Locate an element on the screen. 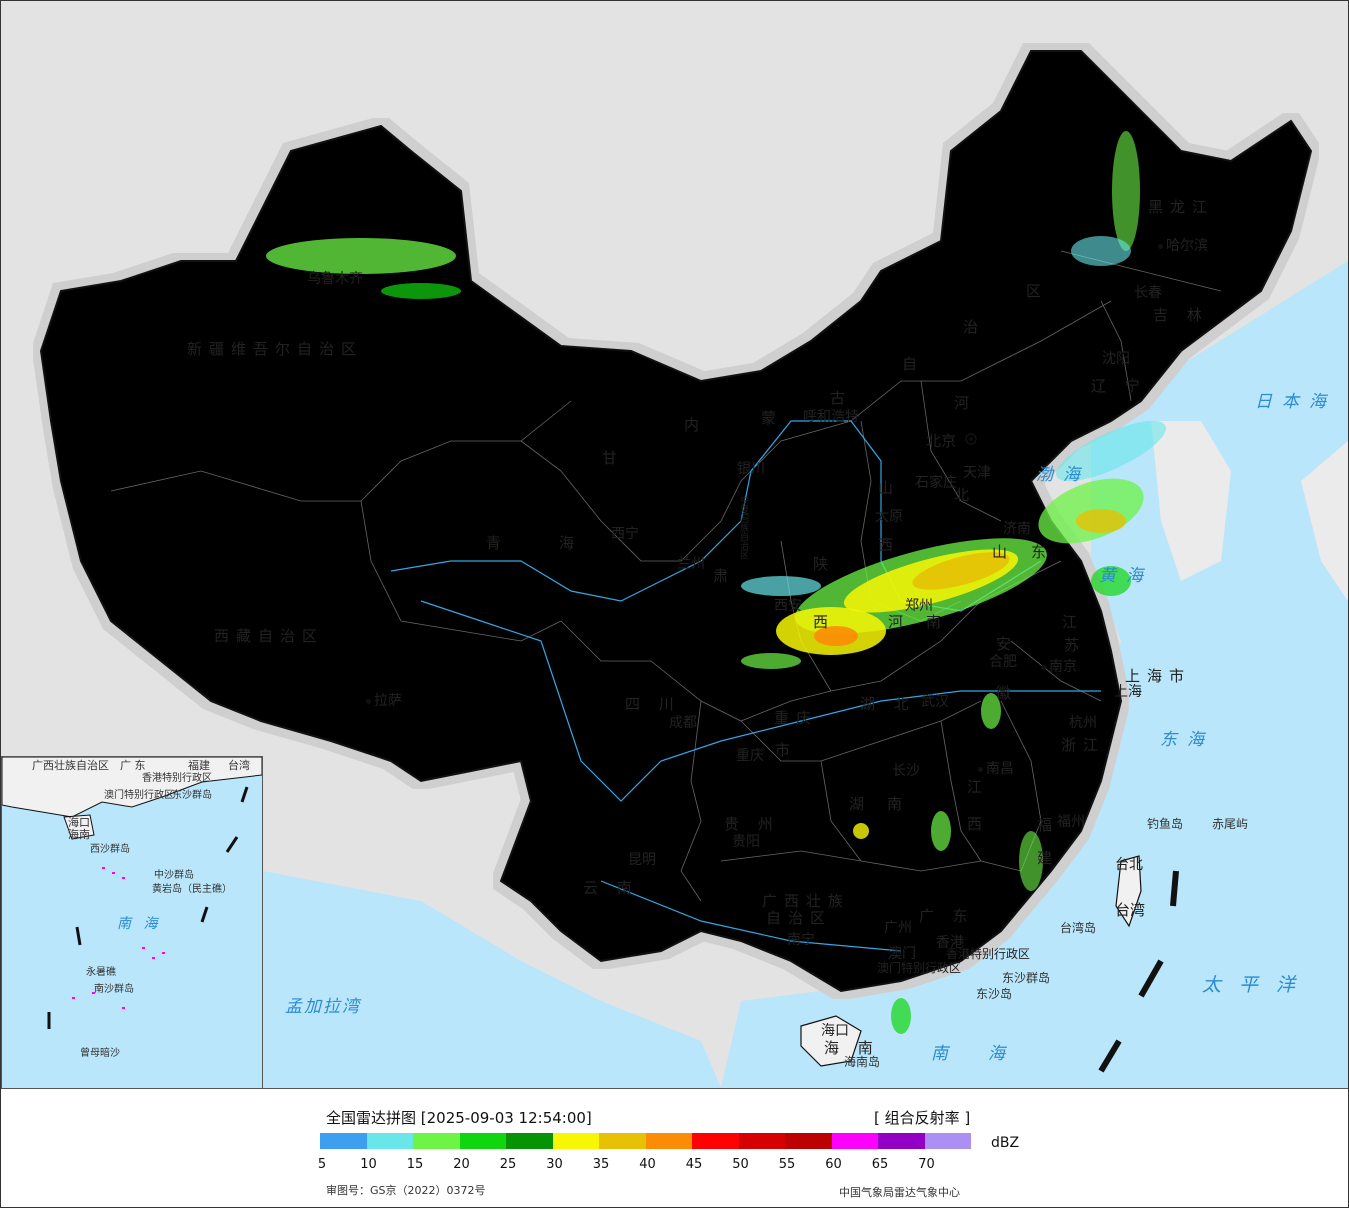 The width and height of the screenshot is (1349, 1208). city-zhengzhou: 郑州 is located at coordinates (919, 606).